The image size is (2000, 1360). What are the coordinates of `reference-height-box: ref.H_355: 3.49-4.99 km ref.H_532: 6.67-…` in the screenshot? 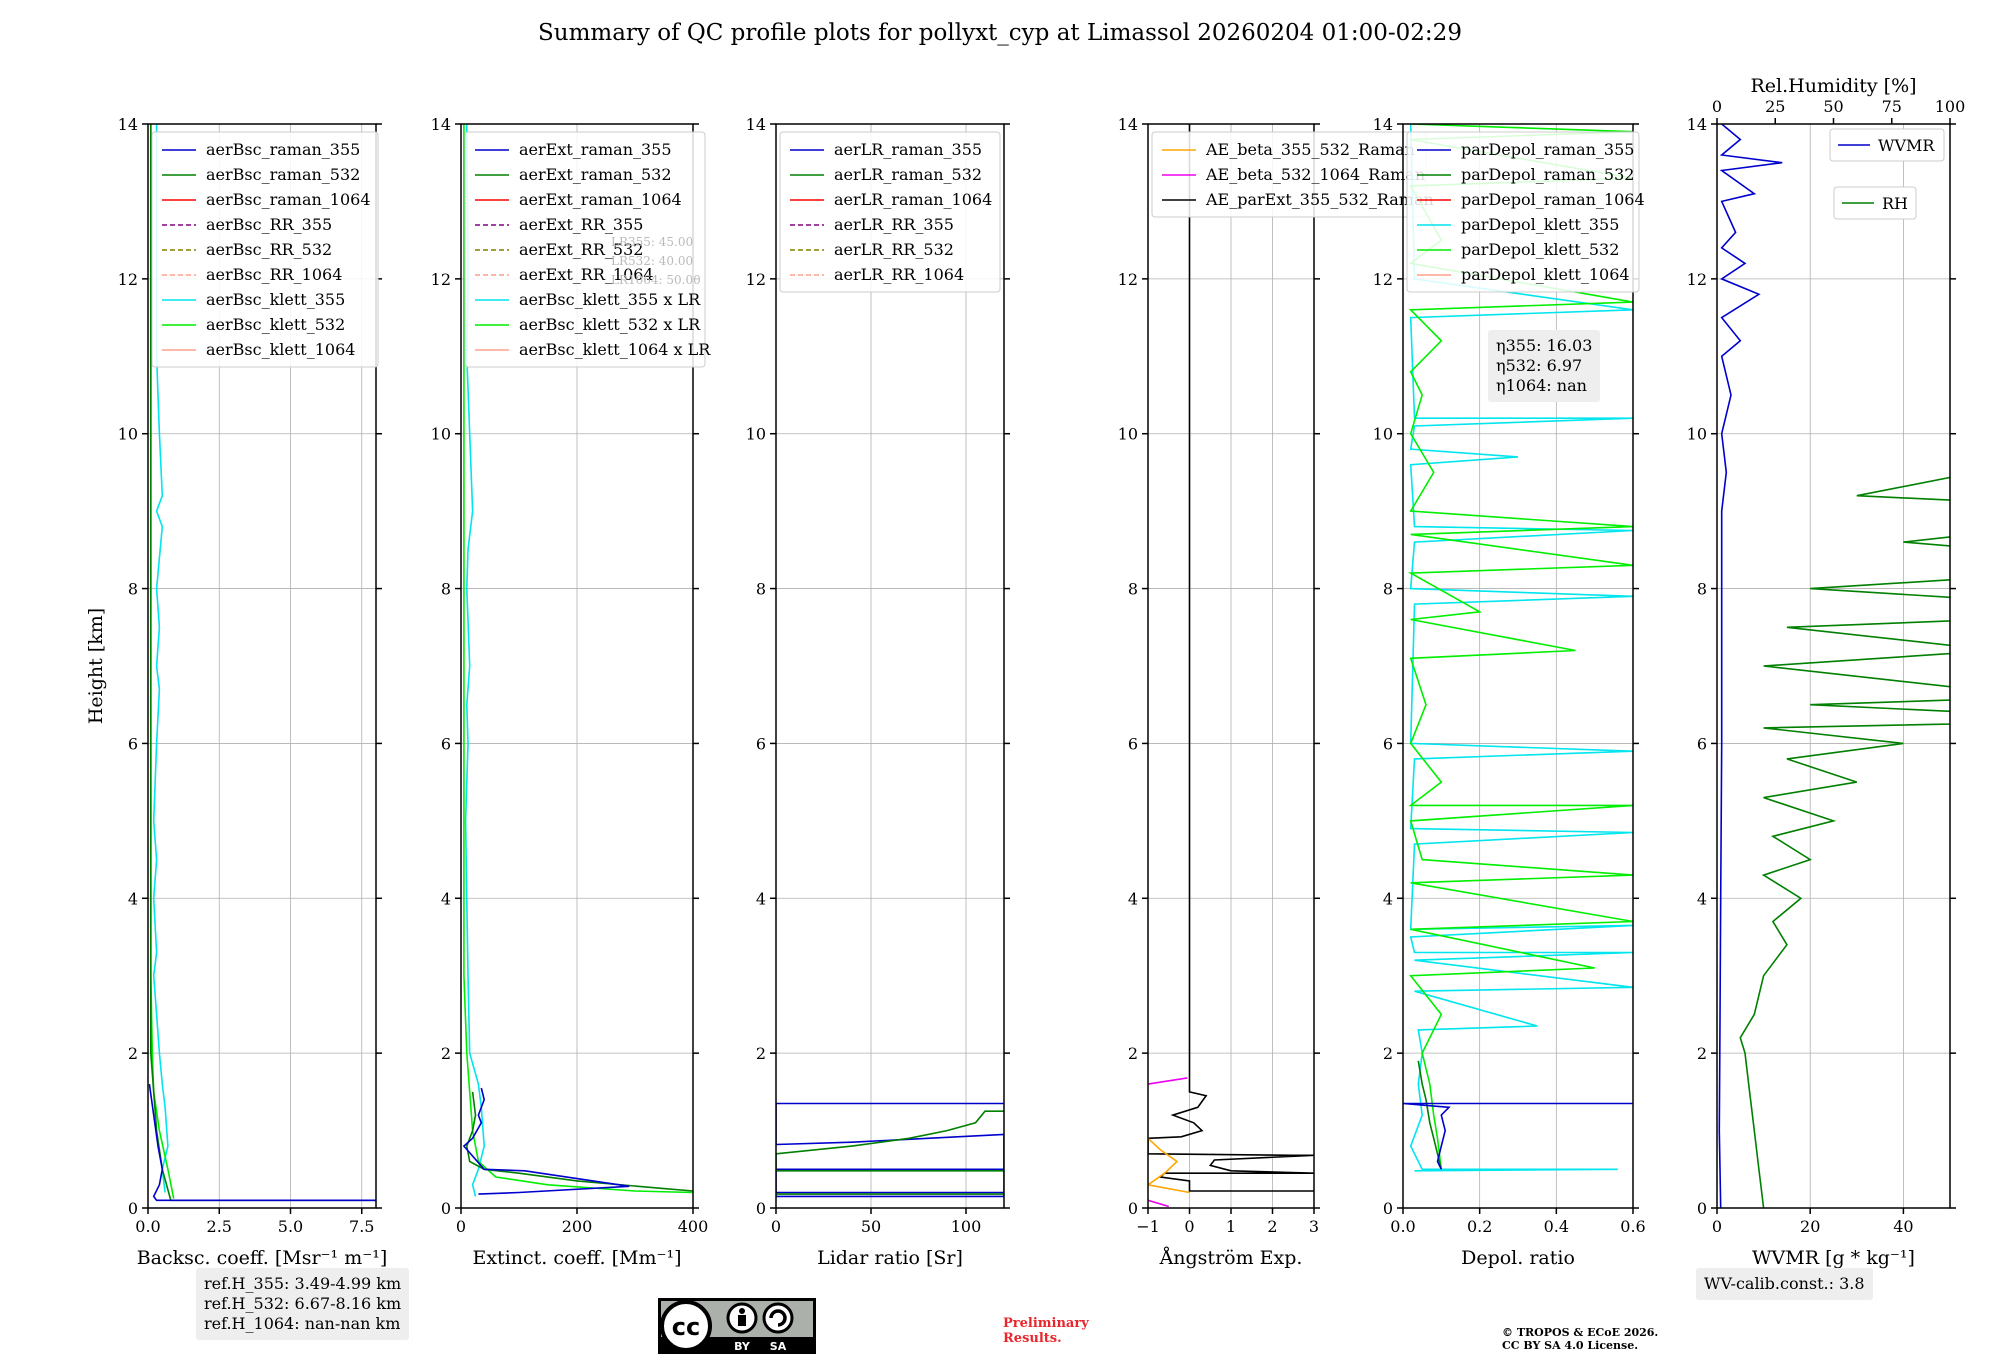 It's located at (303, 1304).